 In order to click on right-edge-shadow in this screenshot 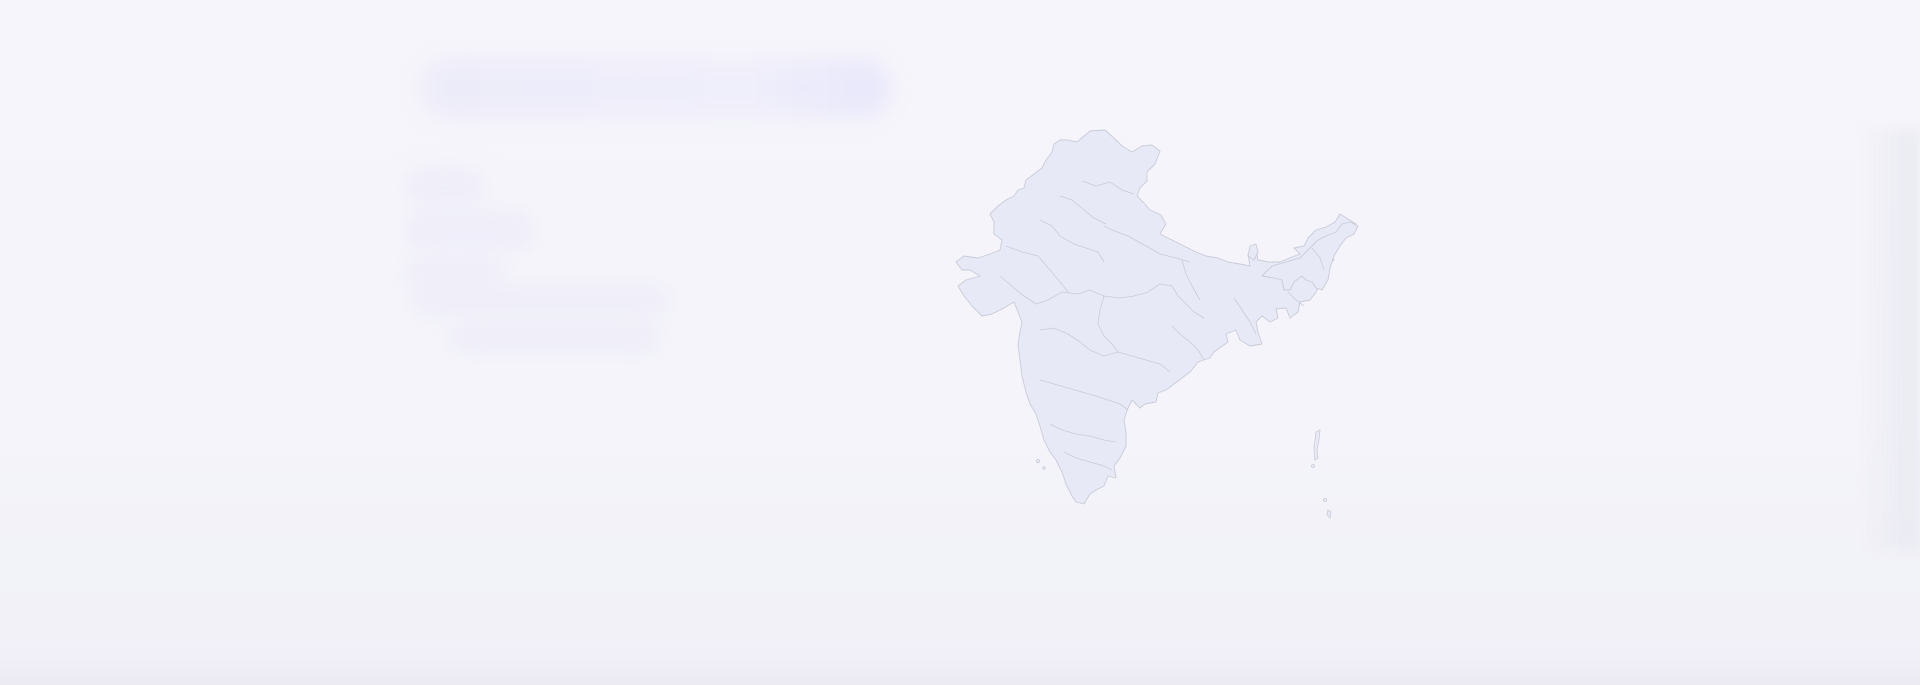, I will do `click(1890, 340)`.